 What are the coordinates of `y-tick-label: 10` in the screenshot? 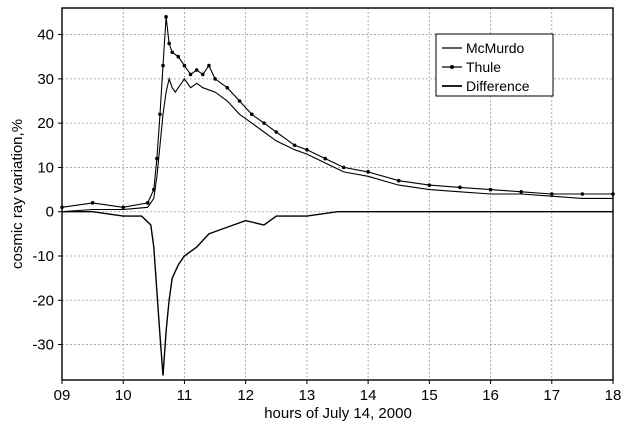 It's located at (45, 167).